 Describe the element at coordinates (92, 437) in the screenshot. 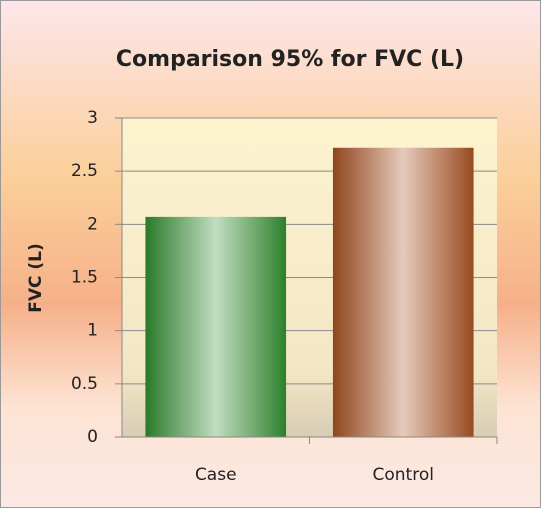

I see `y-tick-label: 0` at that location.